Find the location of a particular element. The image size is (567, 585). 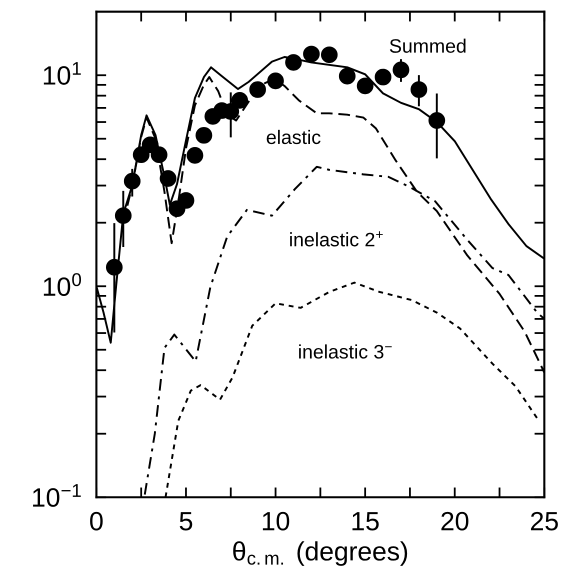

x-tick-label: 10 is located at coordinates (276, 521).